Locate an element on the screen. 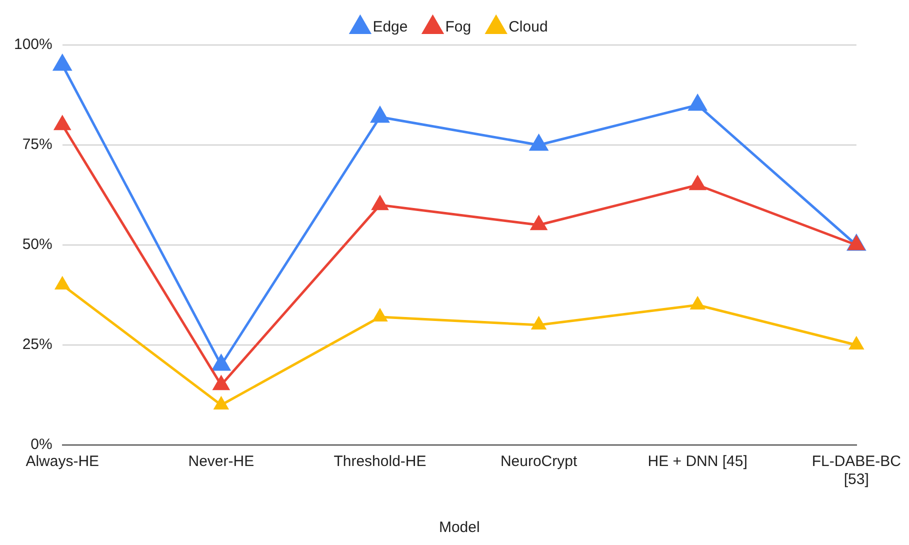 The width and height of the screenshot is (909, 545). x-tick-label: Always-HE is located at coordinates (63, 461).